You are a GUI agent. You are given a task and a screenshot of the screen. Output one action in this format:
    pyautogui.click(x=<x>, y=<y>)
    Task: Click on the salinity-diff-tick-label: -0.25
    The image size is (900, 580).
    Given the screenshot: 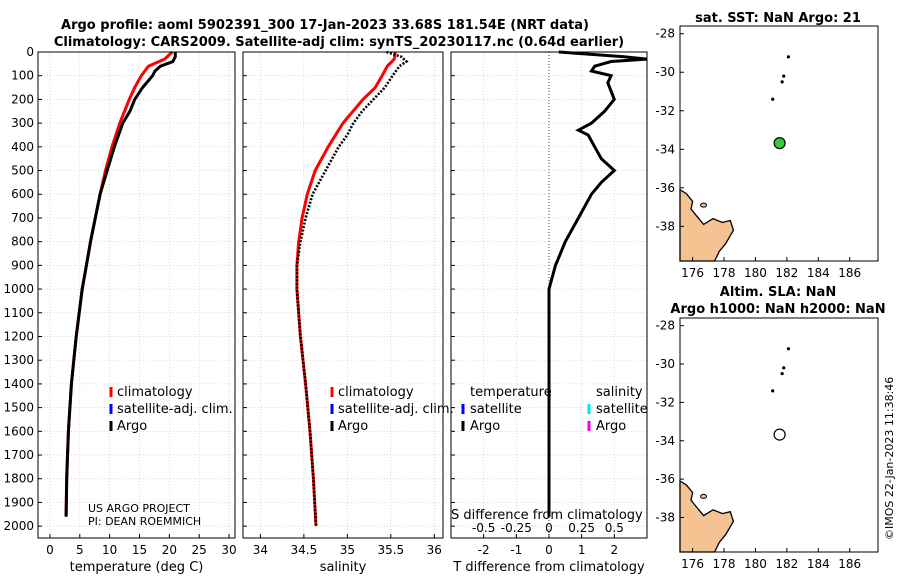 What is the action you would take?
    pyautogui.click(x=516, y=528)
    